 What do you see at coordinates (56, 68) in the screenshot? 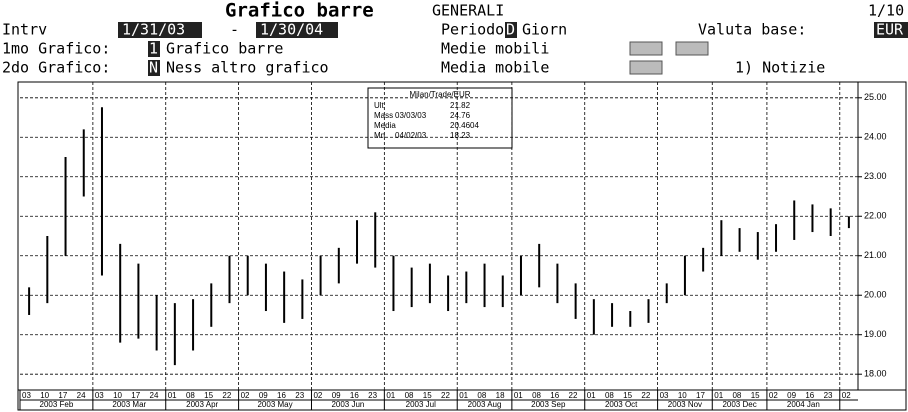
I see `chart2-label: 2do Grafico:` at bounding box center [56, 68].